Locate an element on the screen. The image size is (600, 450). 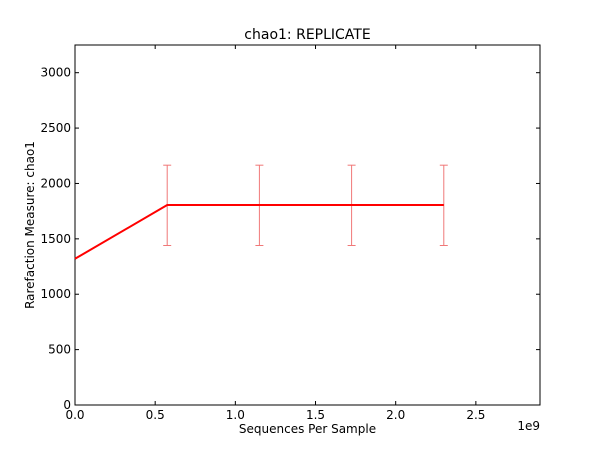
series-line is located at coordinates (259, 232).